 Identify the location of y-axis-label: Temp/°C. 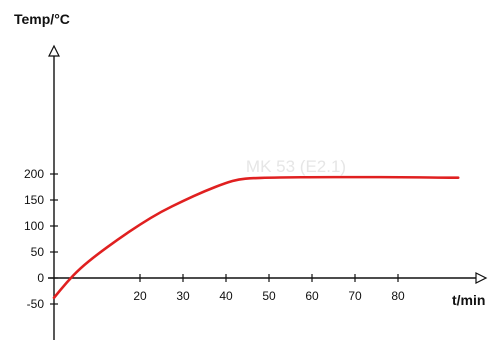
(42, 19).